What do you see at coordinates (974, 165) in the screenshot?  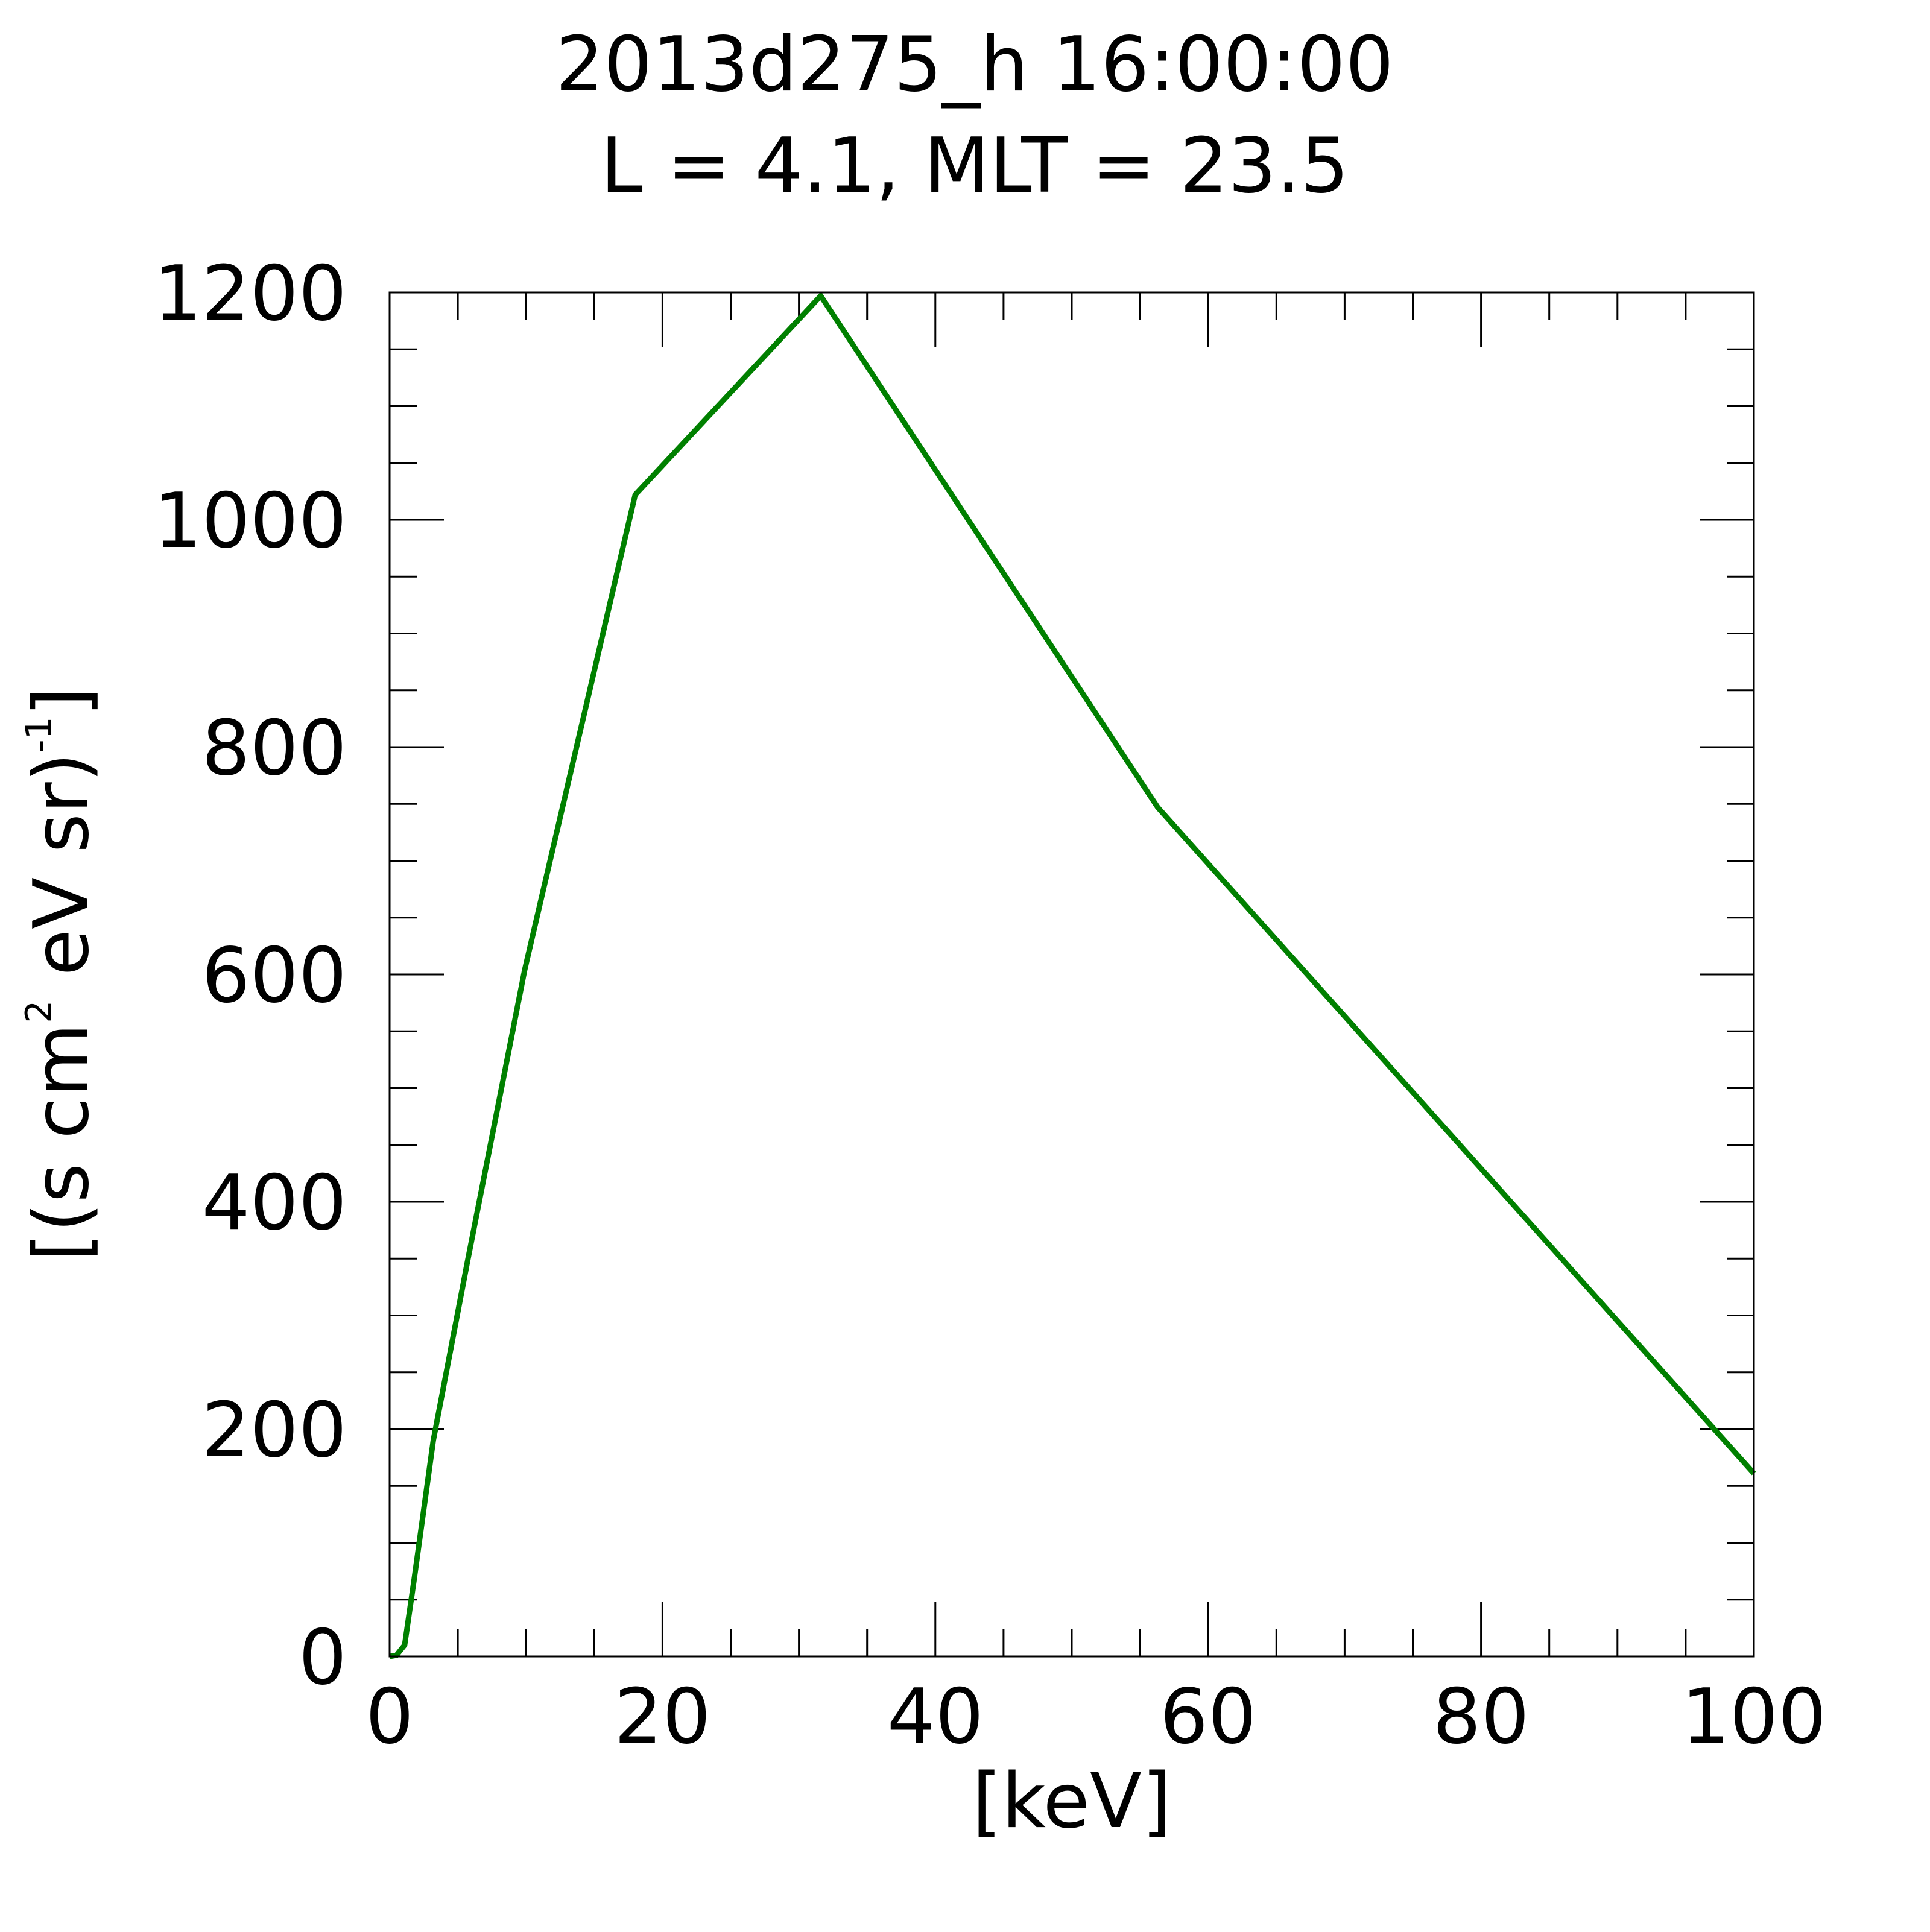 I see `chart-subtitle: L = 4.1, MLT = 23.5` at bounding box center [974, 165].